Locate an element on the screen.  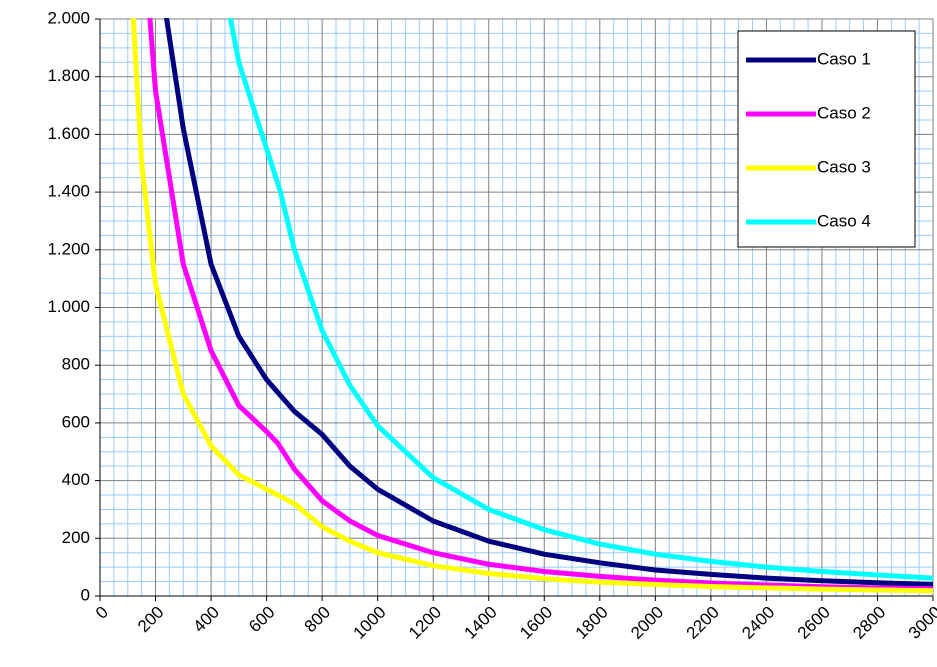
legend: Caso 1 Caso 2 Caso 3 Caso 4 is located at coordinates (826, 139).